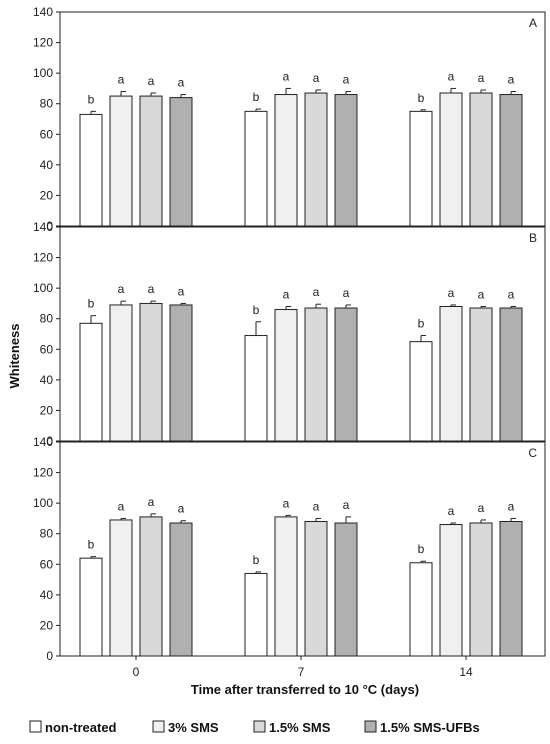  I want to click on panel-label: A, so click(533, 23).